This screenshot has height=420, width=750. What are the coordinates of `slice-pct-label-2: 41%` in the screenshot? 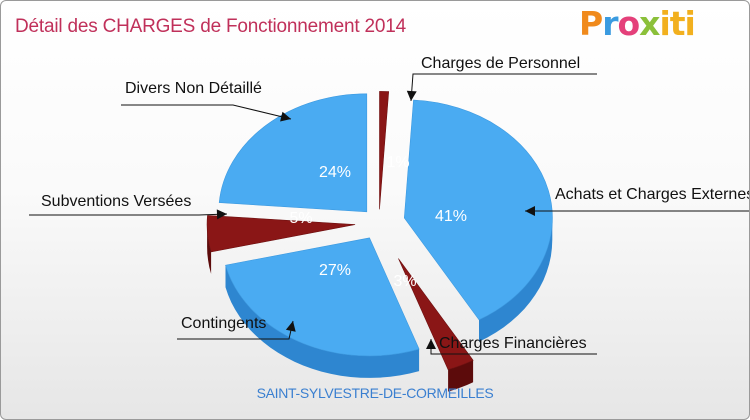 It's located at (451, 216).